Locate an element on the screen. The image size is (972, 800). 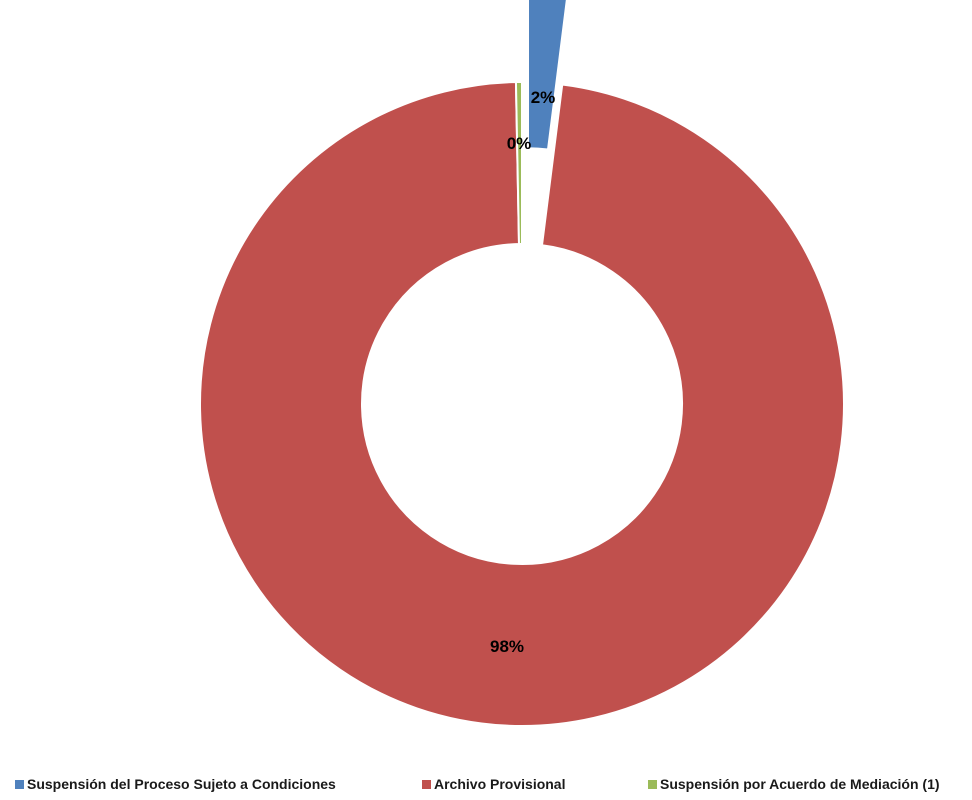
legend-item-archivo-provisional: Archivo Provisional is located at coordinates (493, 784).